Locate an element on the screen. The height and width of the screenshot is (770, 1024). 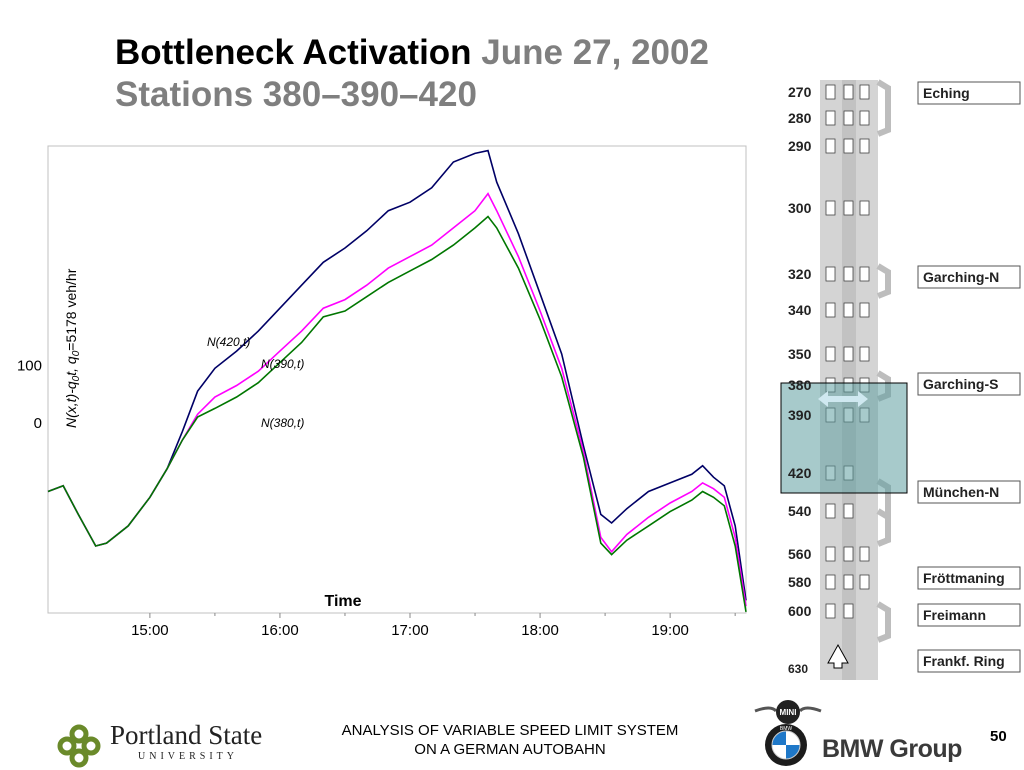
psu-logo: Portland State UNIVERSITY is located at coordinates (175, 745).